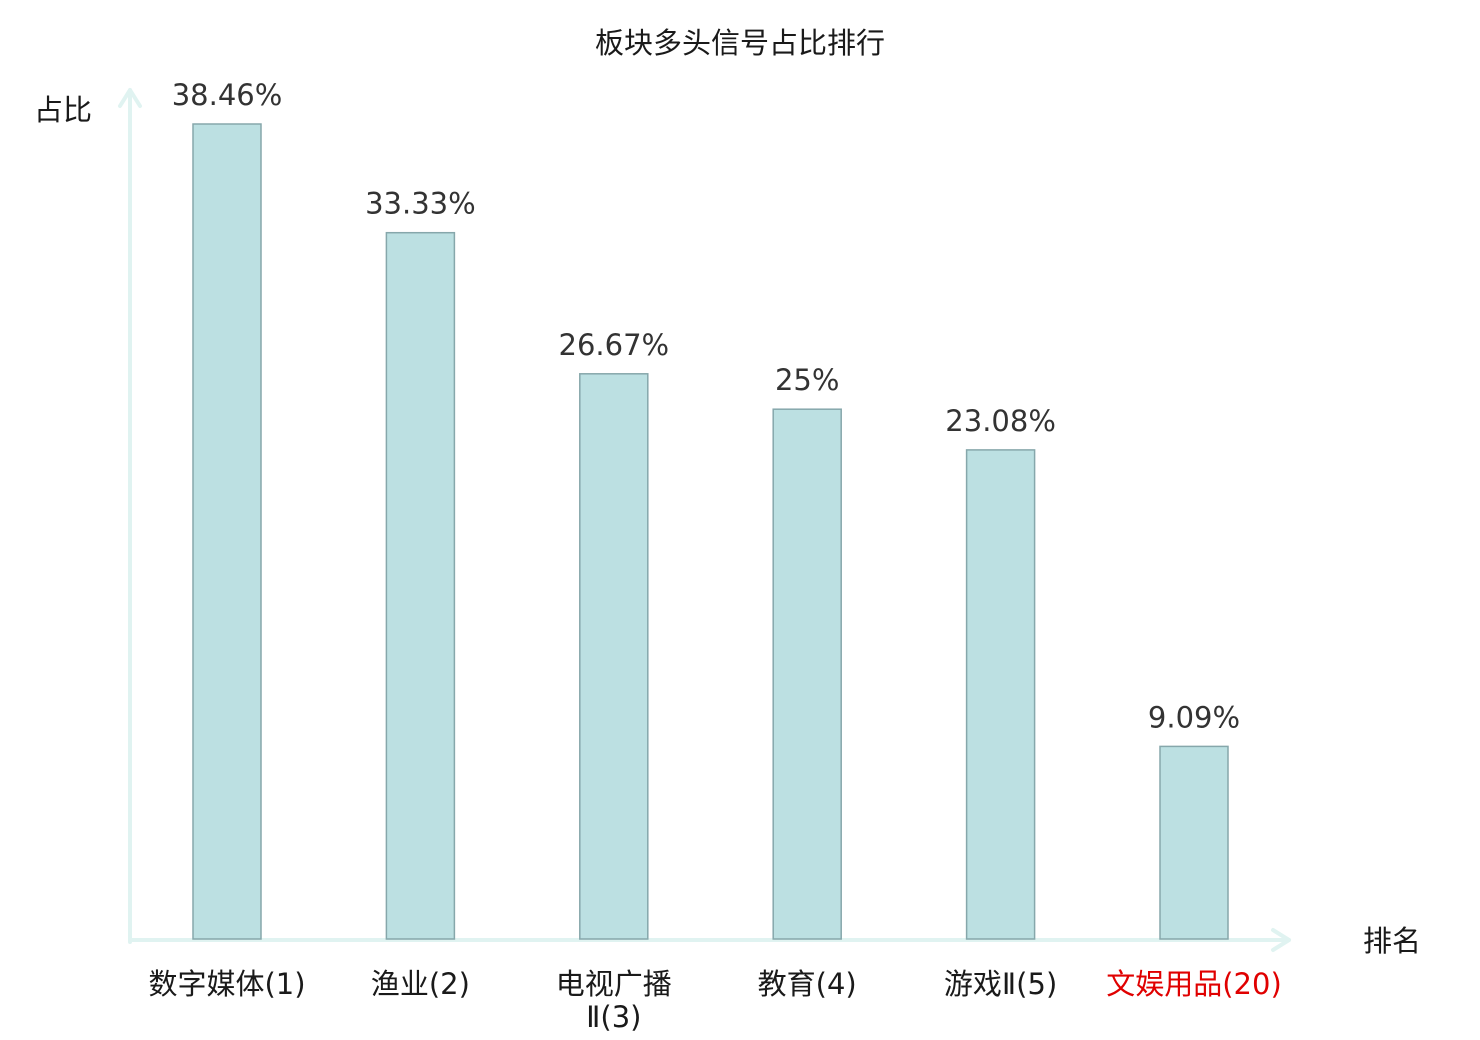 The height and width of the screenshot is (1040, 1480). Describe the element at coordinates (807, 380) in the screenshot. I see `value-label-4: 25%` at that location.